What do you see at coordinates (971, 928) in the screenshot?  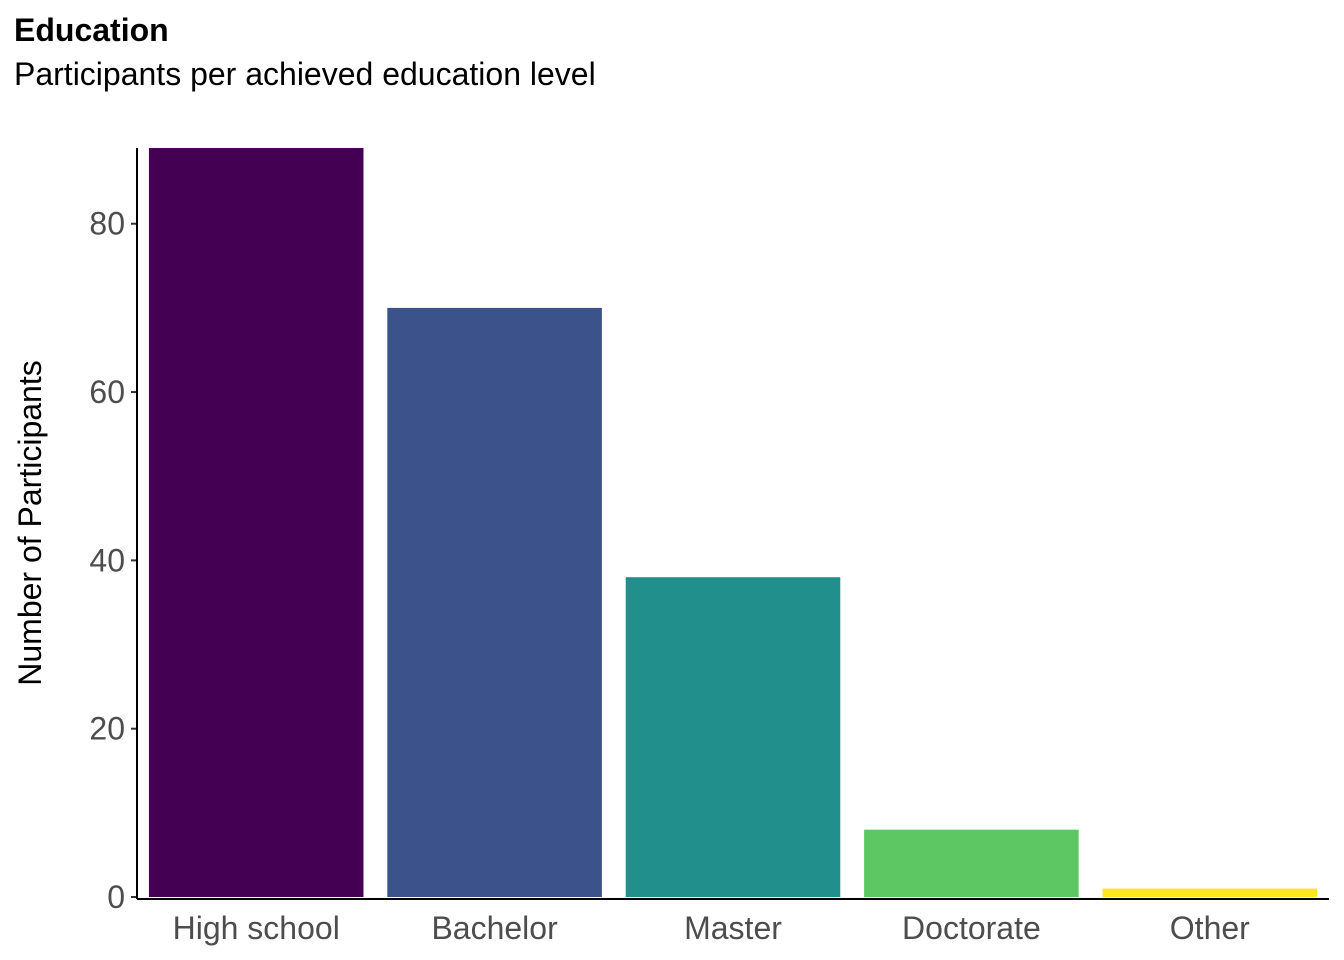 I see `x-tick-label: Doctorate` at bounding box center [971, 928].